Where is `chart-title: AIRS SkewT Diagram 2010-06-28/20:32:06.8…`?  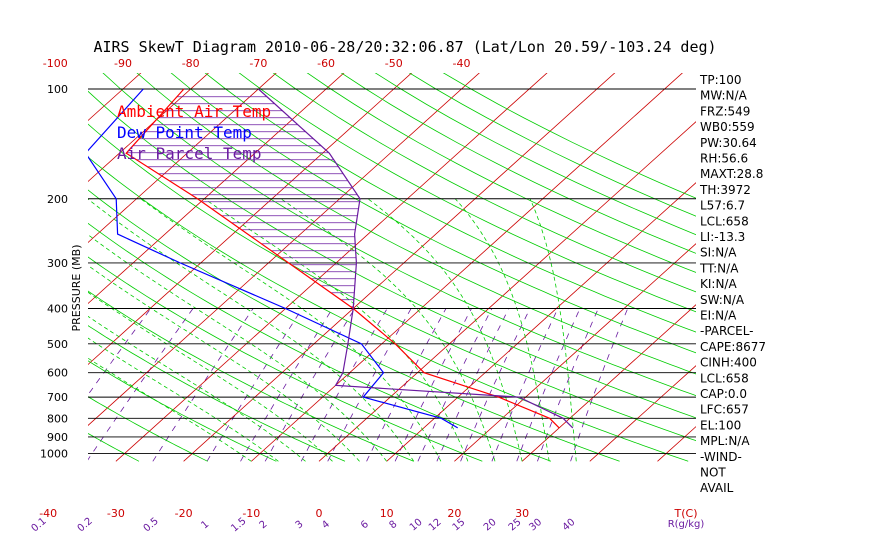 chart-title: AIRS SkewT Diagram 2010-06-28/20:32:06.8… is located at coordinates (404, 47).